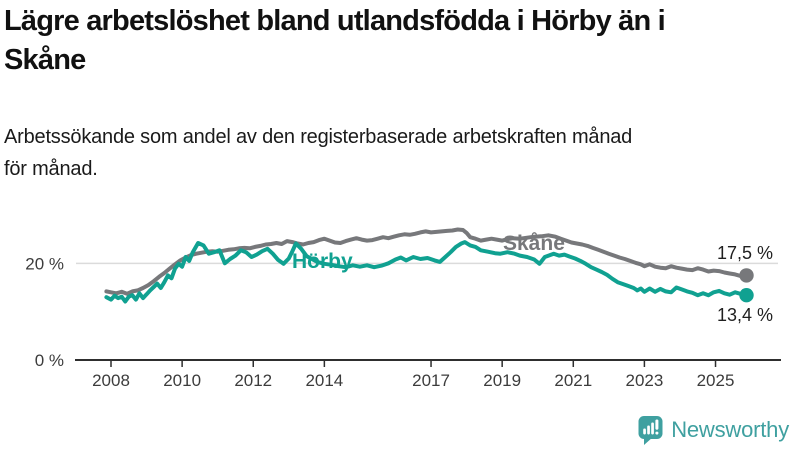 The height and width of the screenshot is (450, 800). Describe the element at coordinates (730, 429) in the screenshot. I see `newsworthy-logo-text: Newsworthy` at that location.